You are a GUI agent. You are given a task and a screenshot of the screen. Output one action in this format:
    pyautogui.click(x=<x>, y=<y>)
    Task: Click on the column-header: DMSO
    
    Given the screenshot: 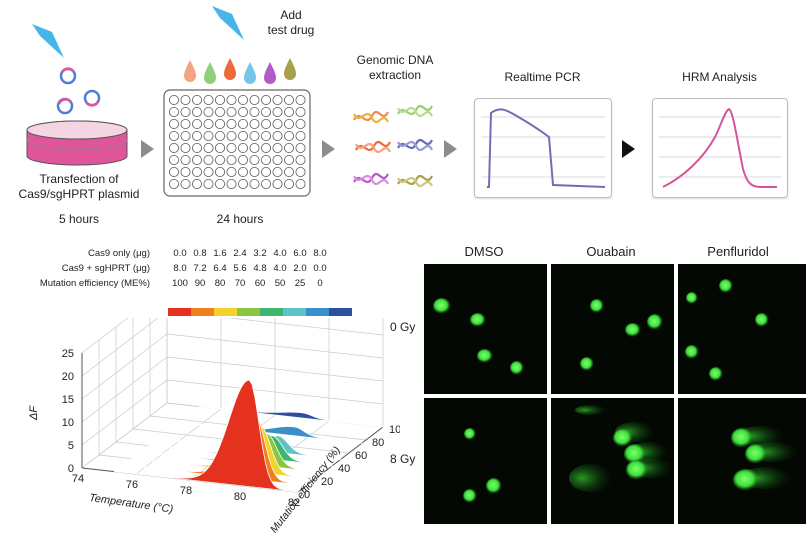 What is the action you would take?
    pyautogui.click(x=484, y=251)
    